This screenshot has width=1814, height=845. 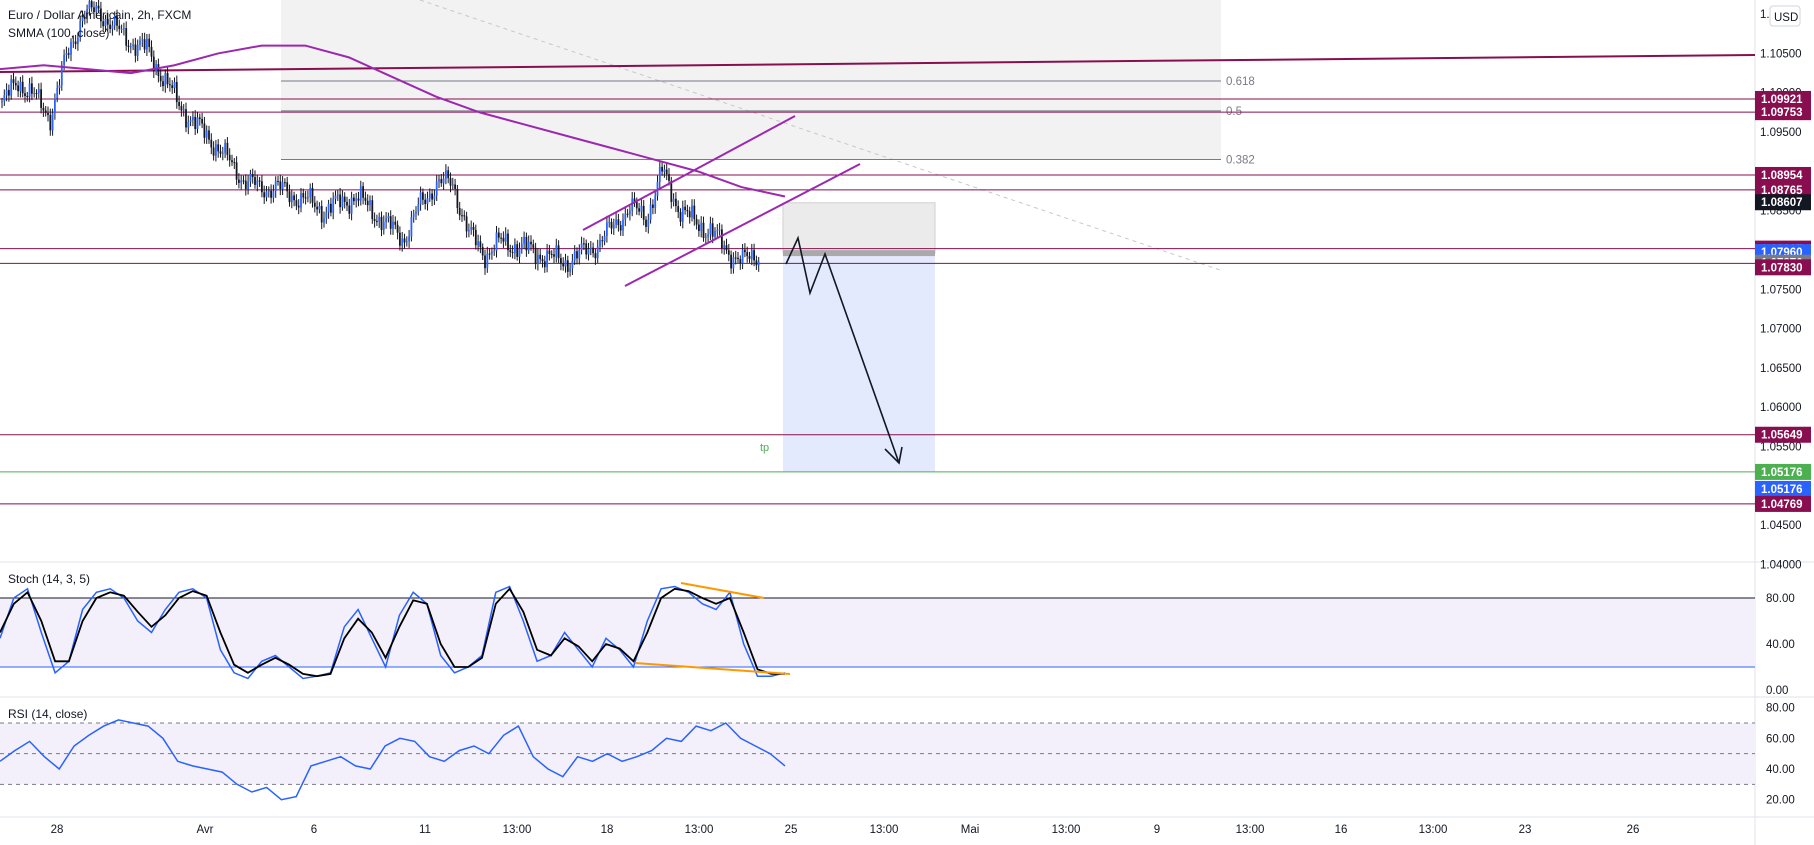 What do you see at coordinates (712, 668) in the screenshot?
I see `divergence-lower` at bounding box center [712, 668].